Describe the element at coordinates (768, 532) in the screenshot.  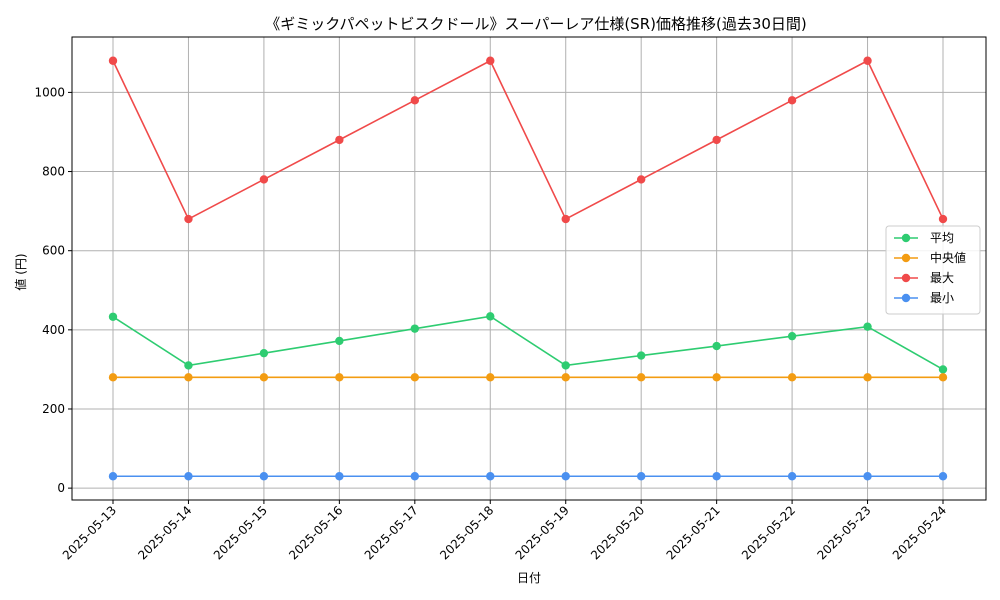
I see `x-tick-label: 2025-05-22` at that location.